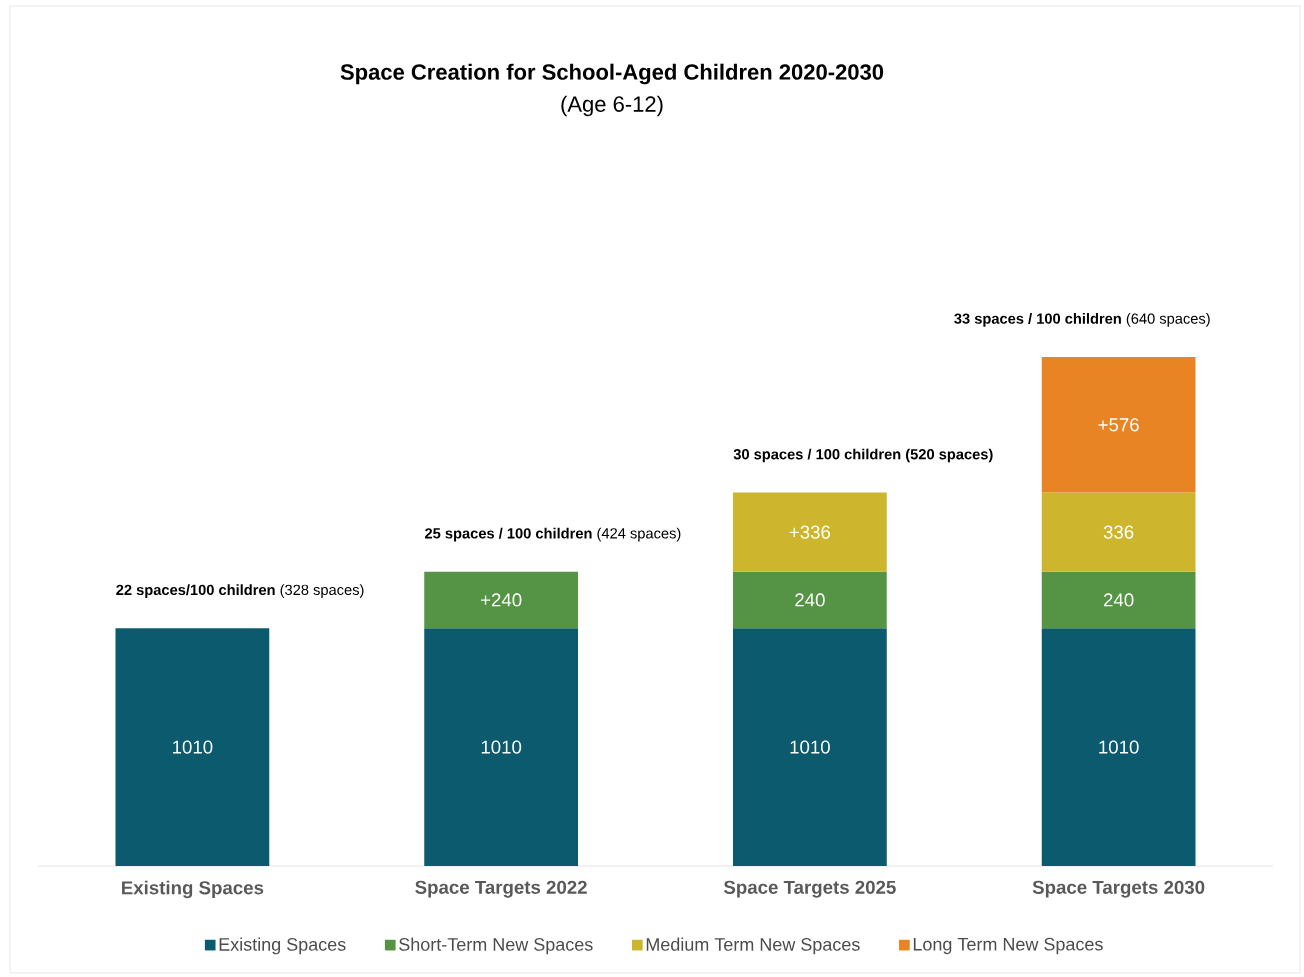 The width and height of the screenshot is (1304, 977). What do you see at coordinates (612, 106) in the screenshot?
I see `chart-subtitle: (Age 6-12)` at bounding box center [612, 106].